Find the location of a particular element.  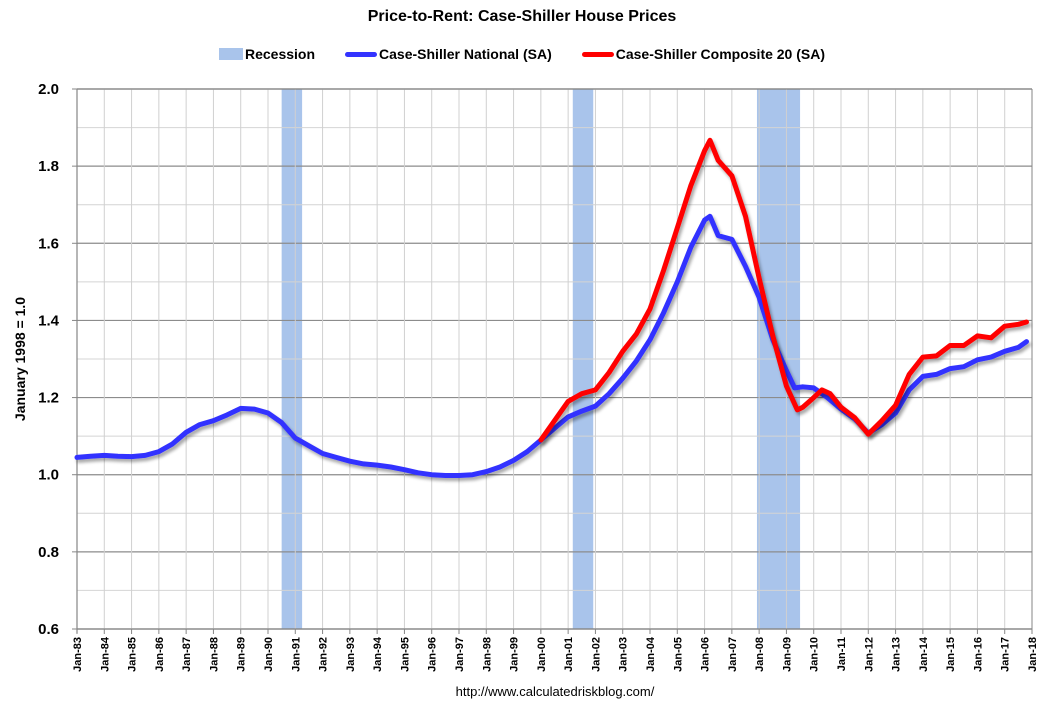

x-tick-label: Jan-85 is located at coordinates (133, 654).